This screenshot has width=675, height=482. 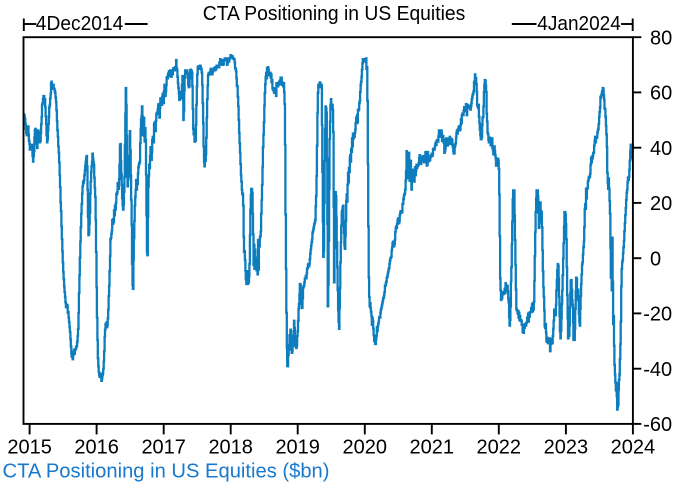 What do you see at coordinates (579, 24) in the screenshot?
I see `svg-text: 4Jan2024` at bounding box center [579, 24].